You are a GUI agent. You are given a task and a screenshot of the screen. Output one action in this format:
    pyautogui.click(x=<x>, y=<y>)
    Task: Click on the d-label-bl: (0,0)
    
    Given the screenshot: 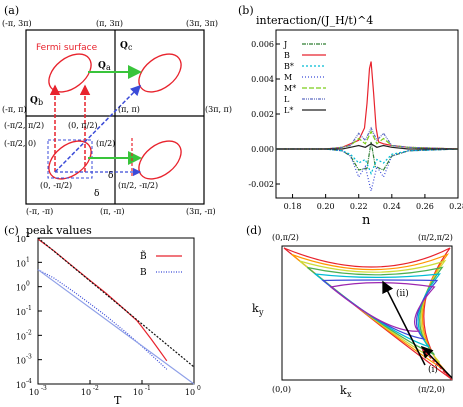 What is the action you would take?
    pyautogui.click(x=281, y=389)
    